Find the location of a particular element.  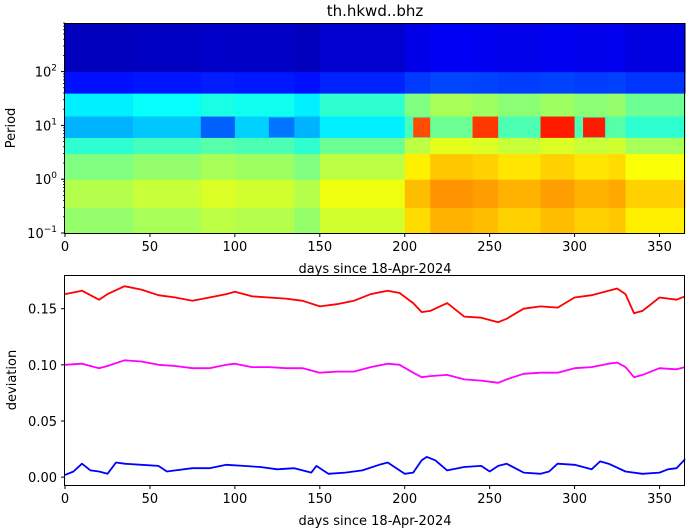

deviation-line is located at coordinates (375, 304).